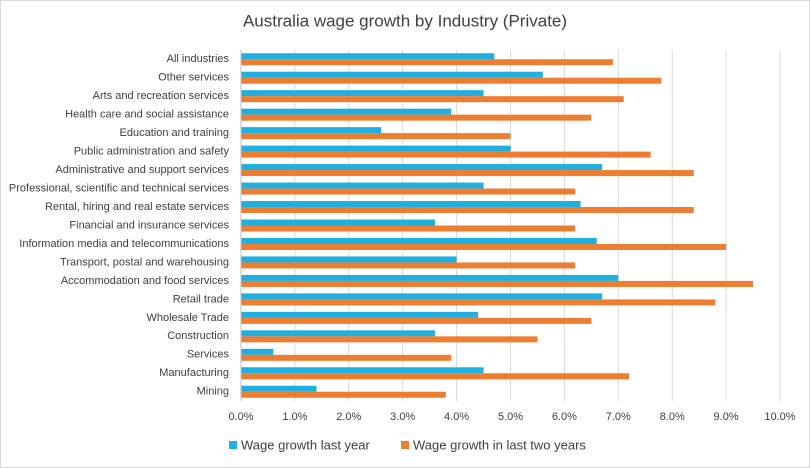 This screenshot has width=810, height=468. What do you see at coordinates (306, 444) in the screenshot?
I see `legend-label: Wage growth last year` at bounding box center [306, 444].